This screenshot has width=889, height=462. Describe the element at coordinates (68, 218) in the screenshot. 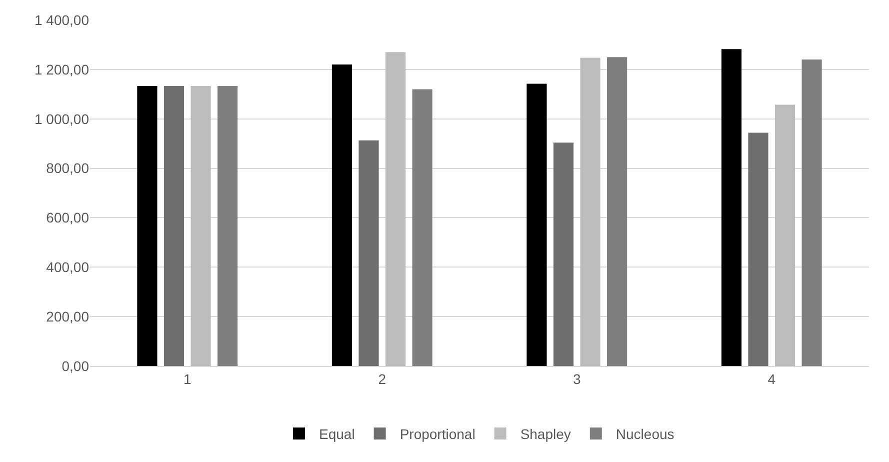

I see `y-tick-label: 600,00` at that location.